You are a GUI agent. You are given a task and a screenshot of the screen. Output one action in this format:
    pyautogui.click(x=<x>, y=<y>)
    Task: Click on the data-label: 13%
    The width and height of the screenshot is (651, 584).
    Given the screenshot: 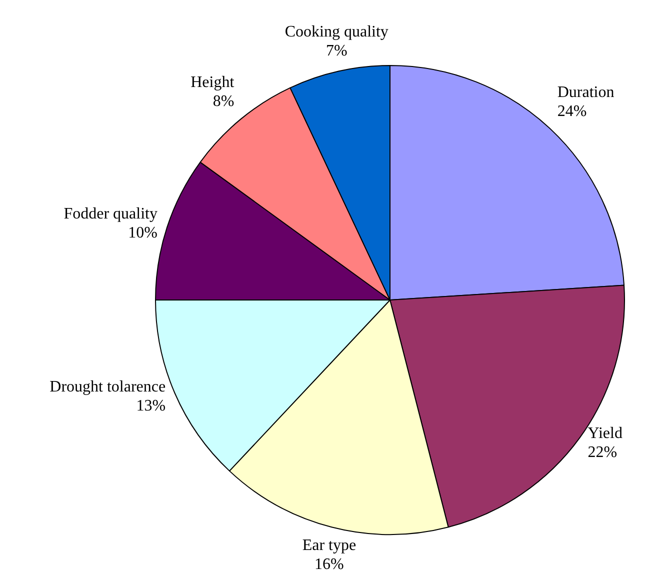 What is the action you would take?
    pyautogui.click(x=151, y=405)
    